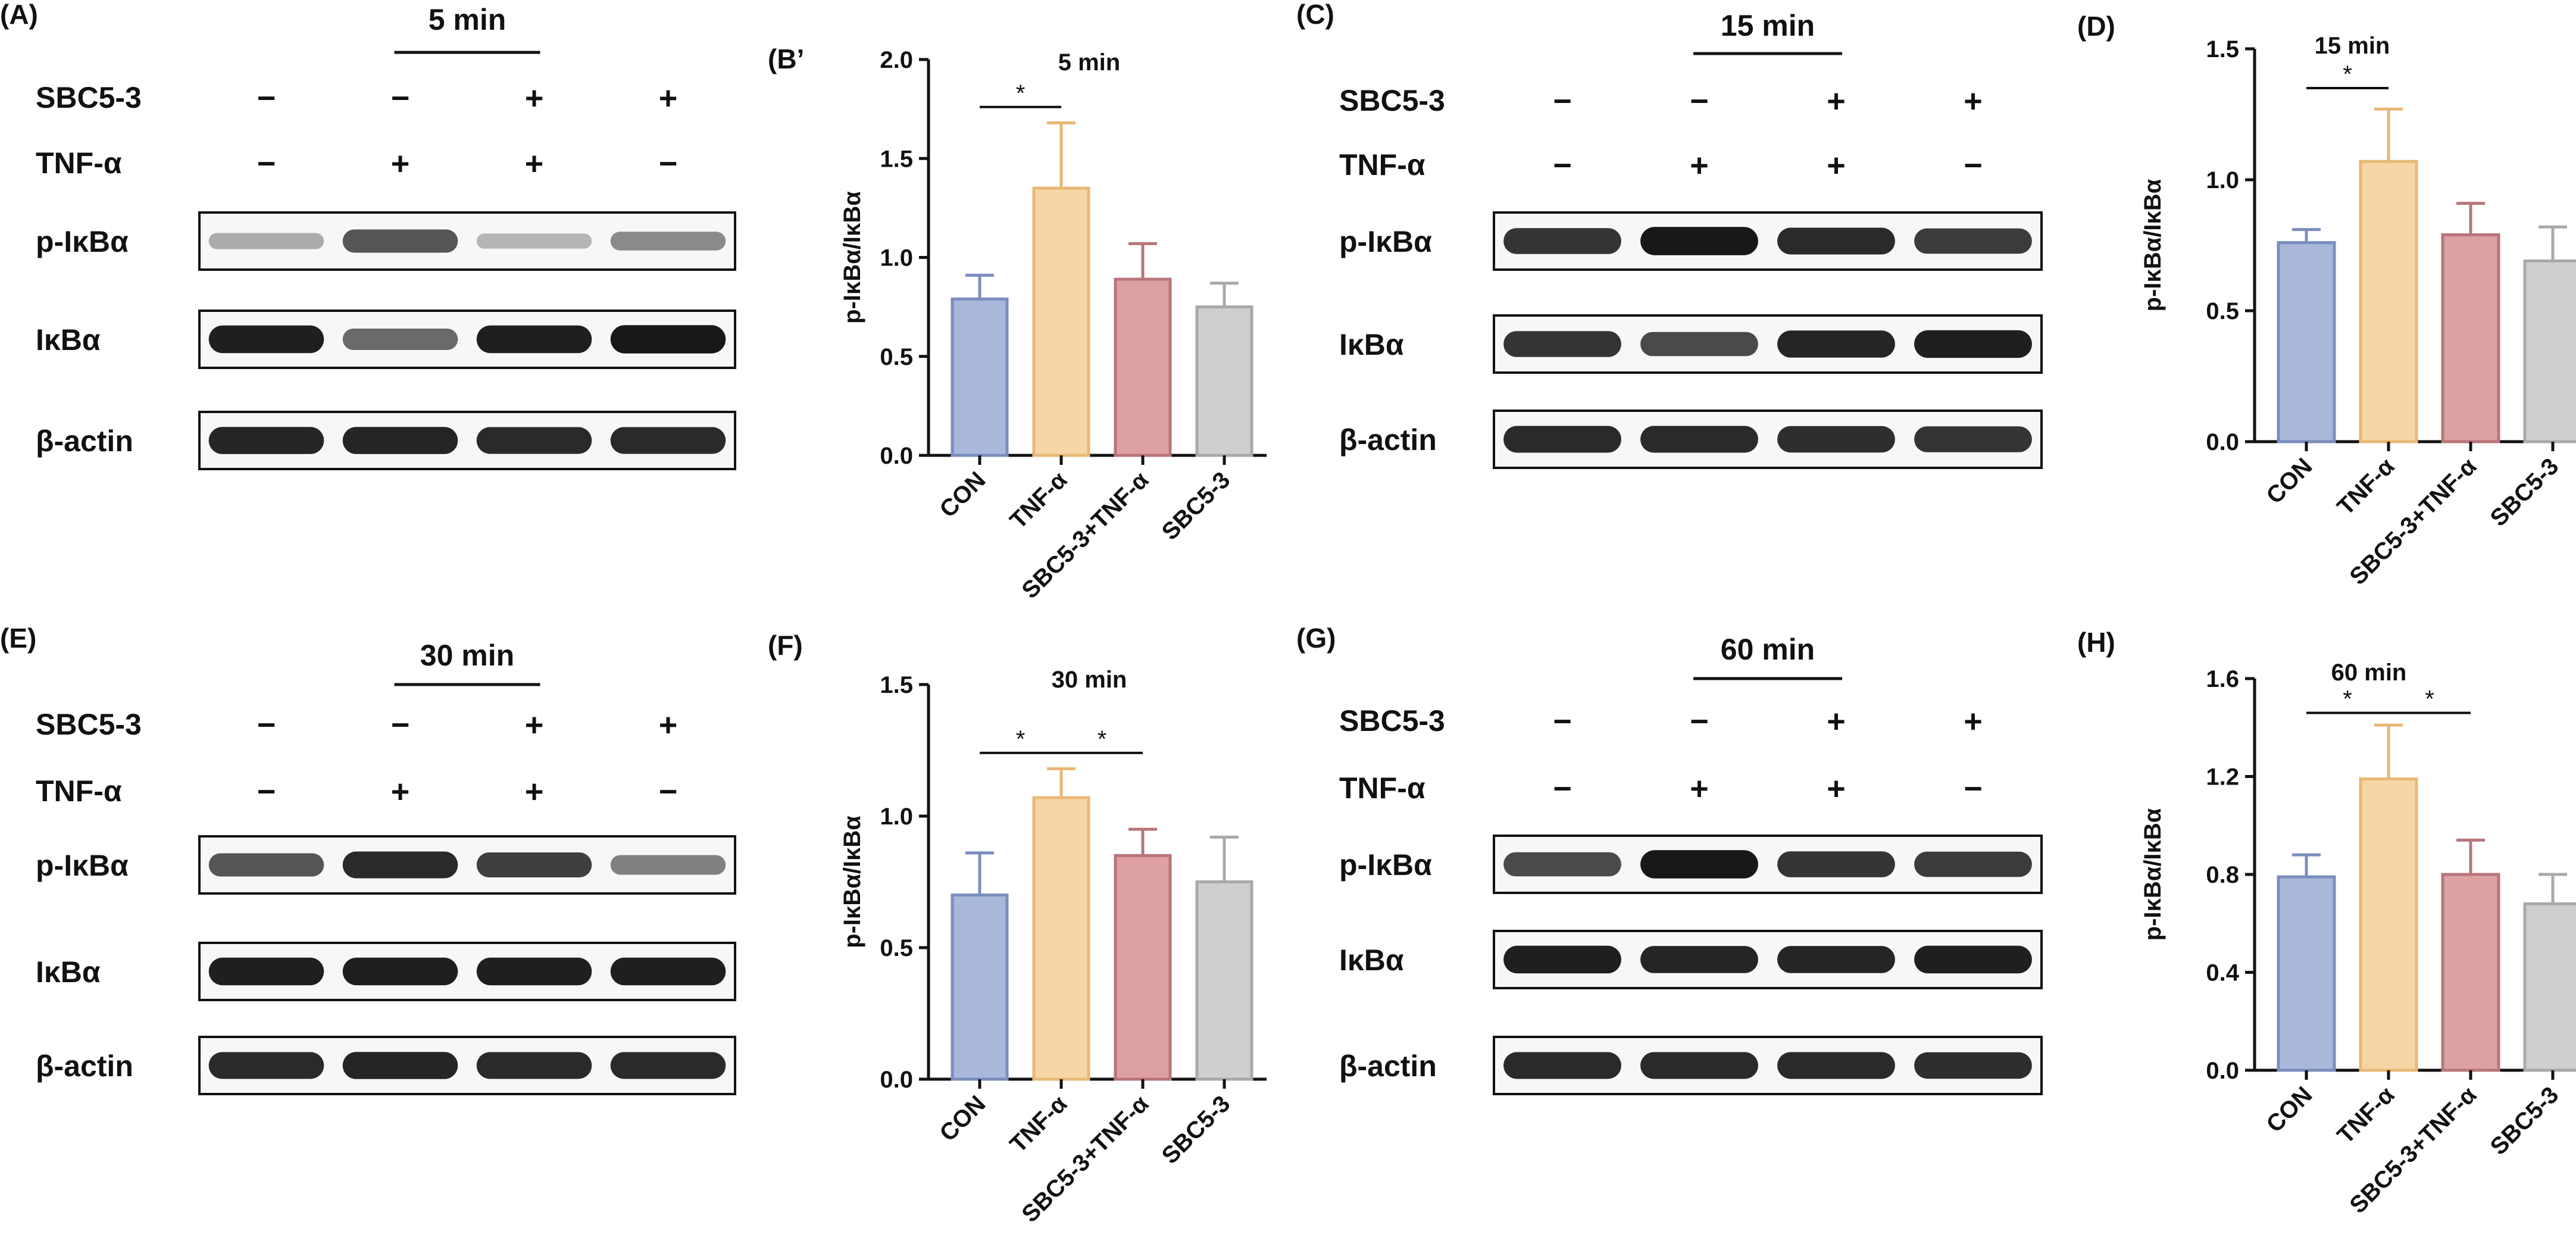 Image resolution: width=2576 pixels, height=1253 pixels. What do you see at coordinates (896, 685) in the screenshot?
I see `y-tick-label: 1.5` at bounding box center [896, 685].